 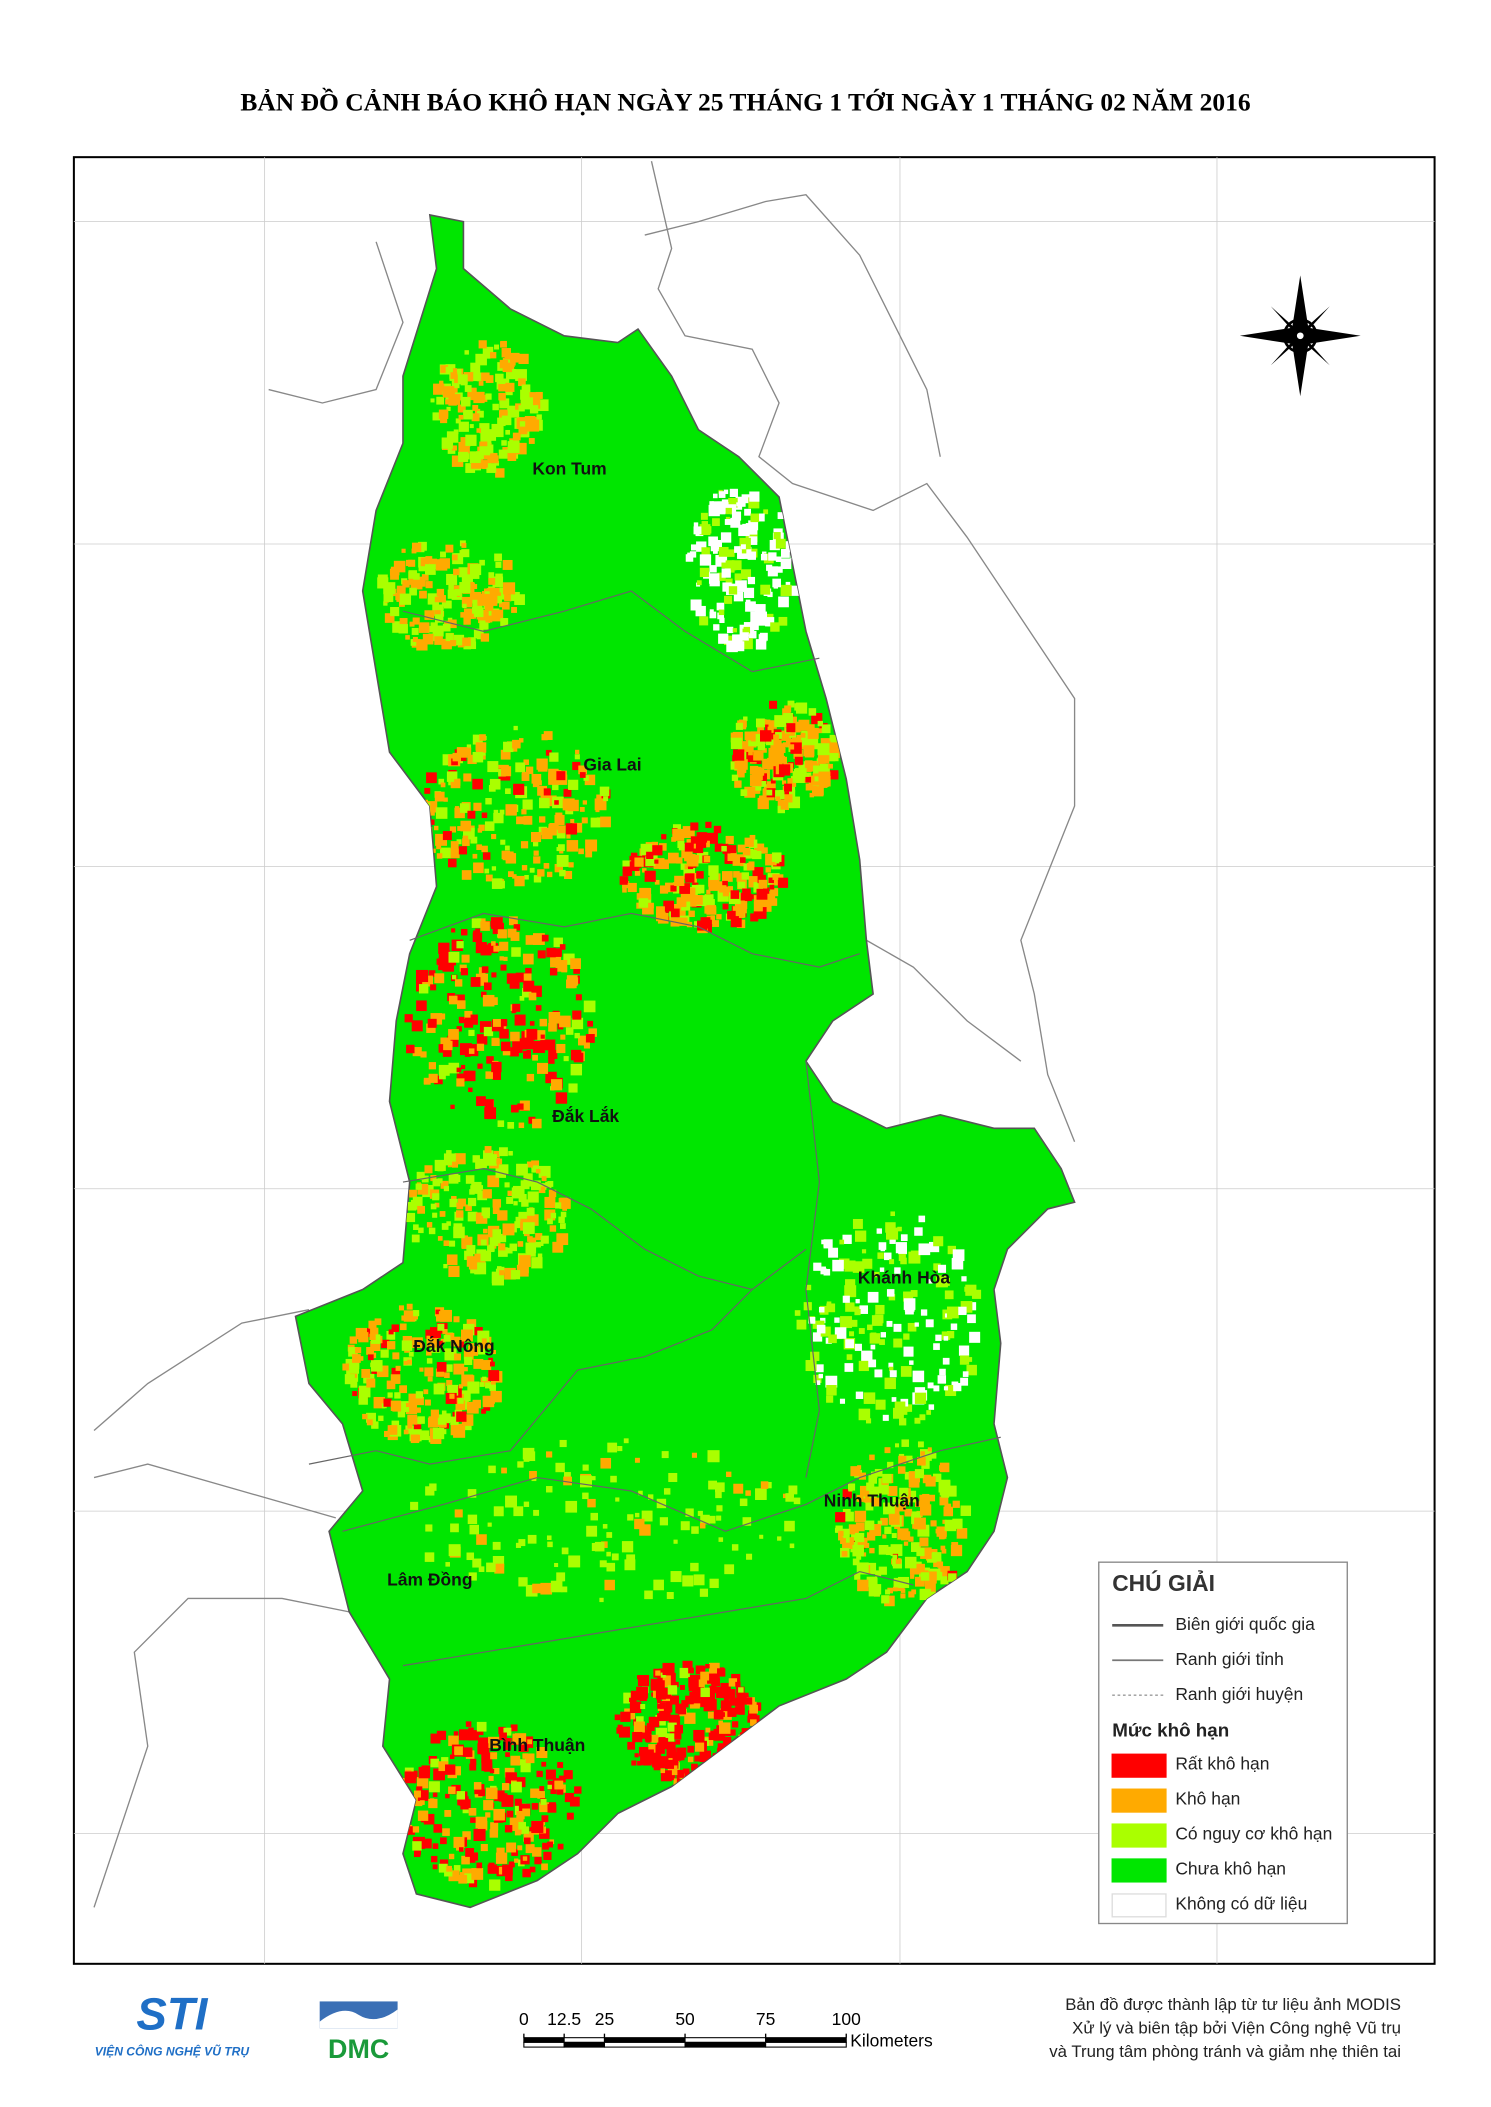 I want to click on logos: STI VIỆN CÔNG NGHỆ VŨ TRỤ DMC, so click(x=246, y=2026).